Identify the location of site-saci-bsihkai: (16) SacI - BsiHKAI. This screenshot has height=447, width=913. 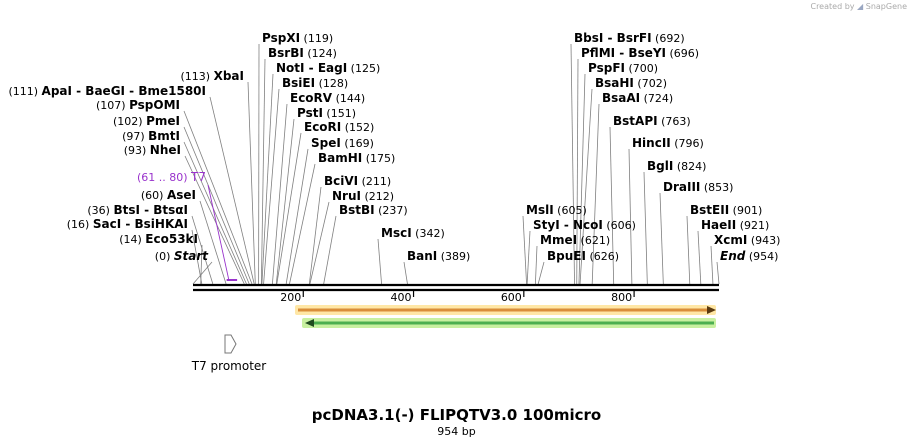
(127, 224).